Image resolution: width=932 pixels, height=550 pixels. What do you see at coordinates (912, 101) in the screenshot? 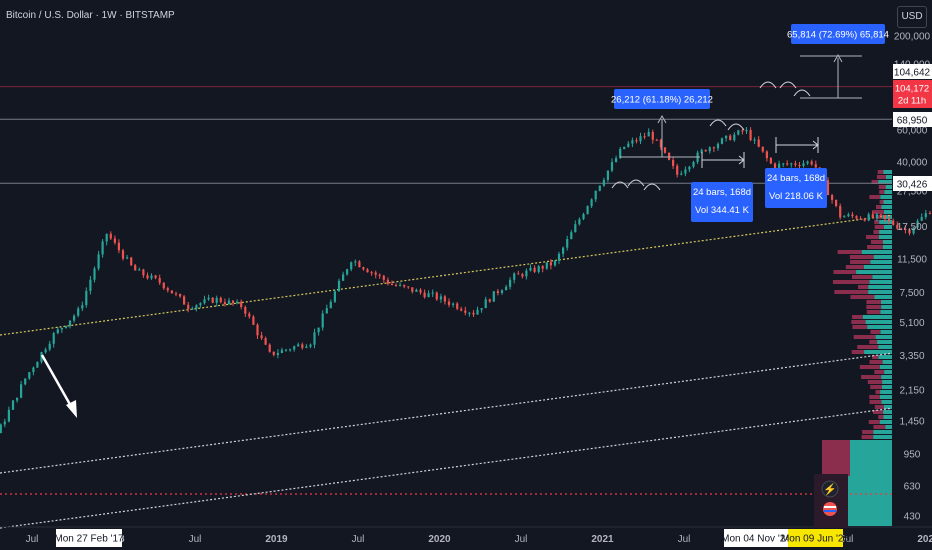
I see `countdown-text: 2d 11h` at bounding box center [912, 101].